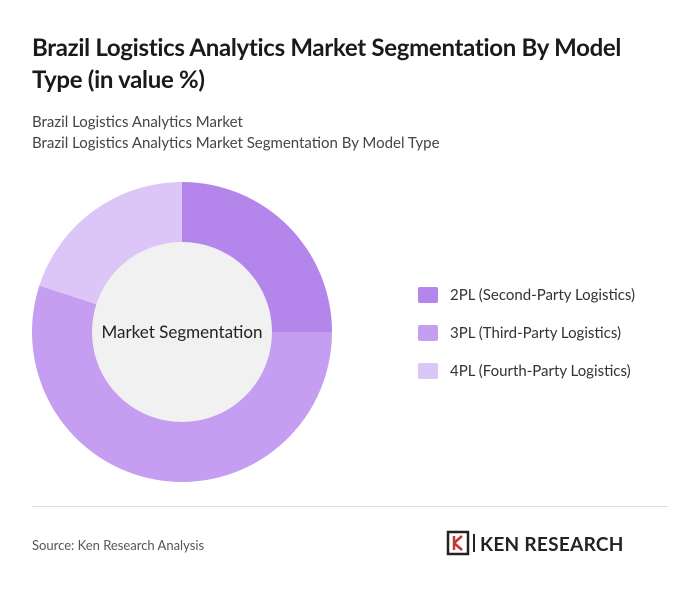 This screenshot has height=591, width=700. What do you see at coordinates (540, 371) in the screenshot?
I see `legend-label: 4PL (Fourth-Party Logistics)` at bounding box center [540, 371].